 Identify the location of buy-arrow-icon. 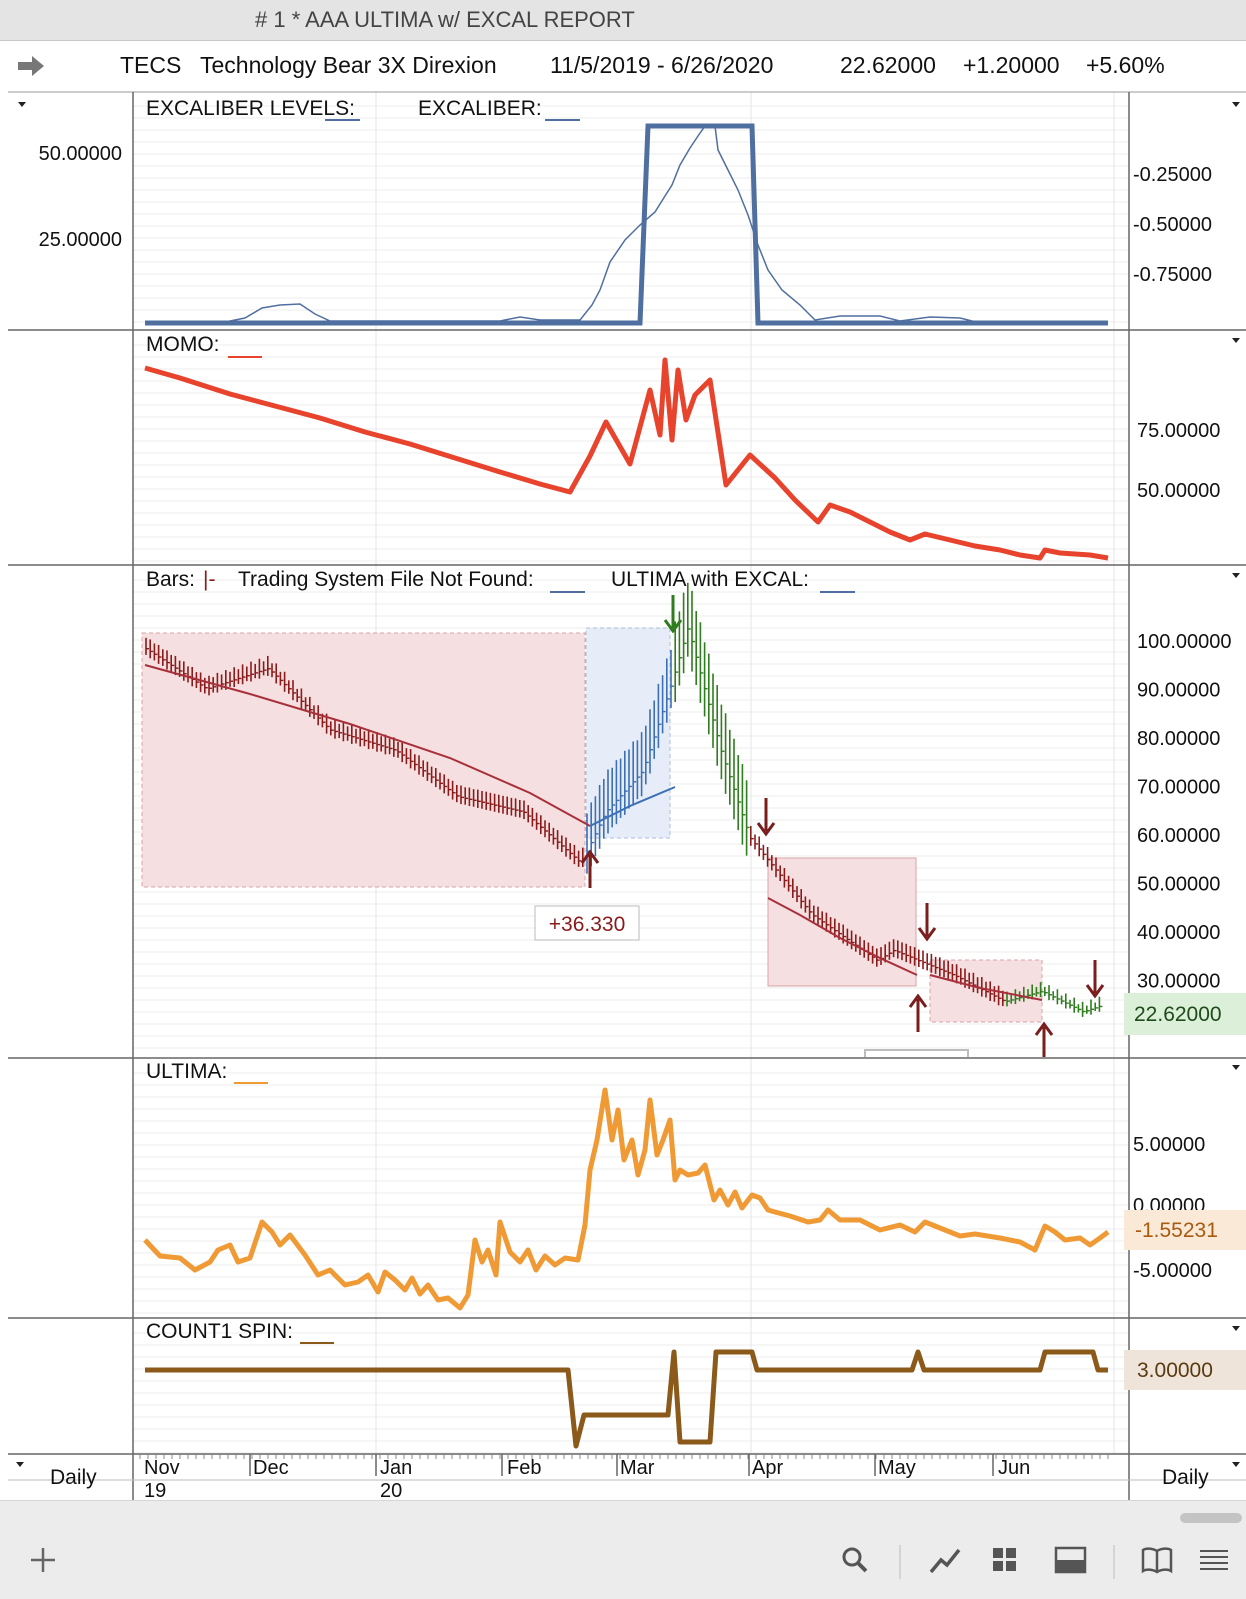
(1044, 1039).